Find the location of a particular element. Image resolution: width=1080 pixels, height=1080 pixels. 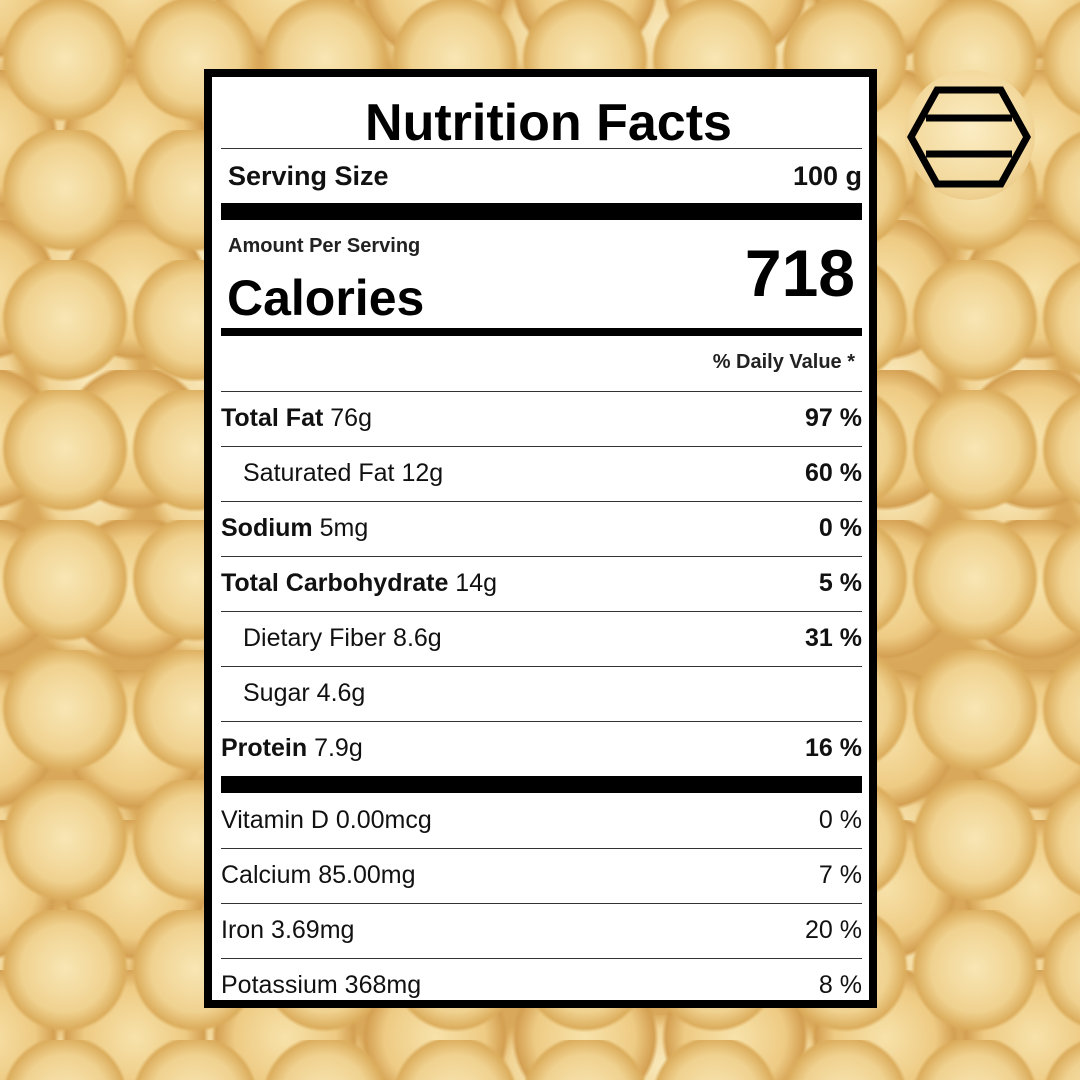

nutrient-row-sugar: Sugar 4.6g is located at coordinates (541, 693).